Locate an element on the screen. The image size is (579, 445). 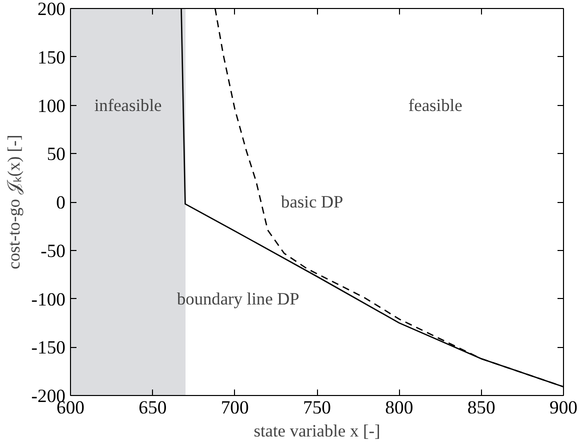
y-tick-label: 200 is located at coordinates (52, 10).